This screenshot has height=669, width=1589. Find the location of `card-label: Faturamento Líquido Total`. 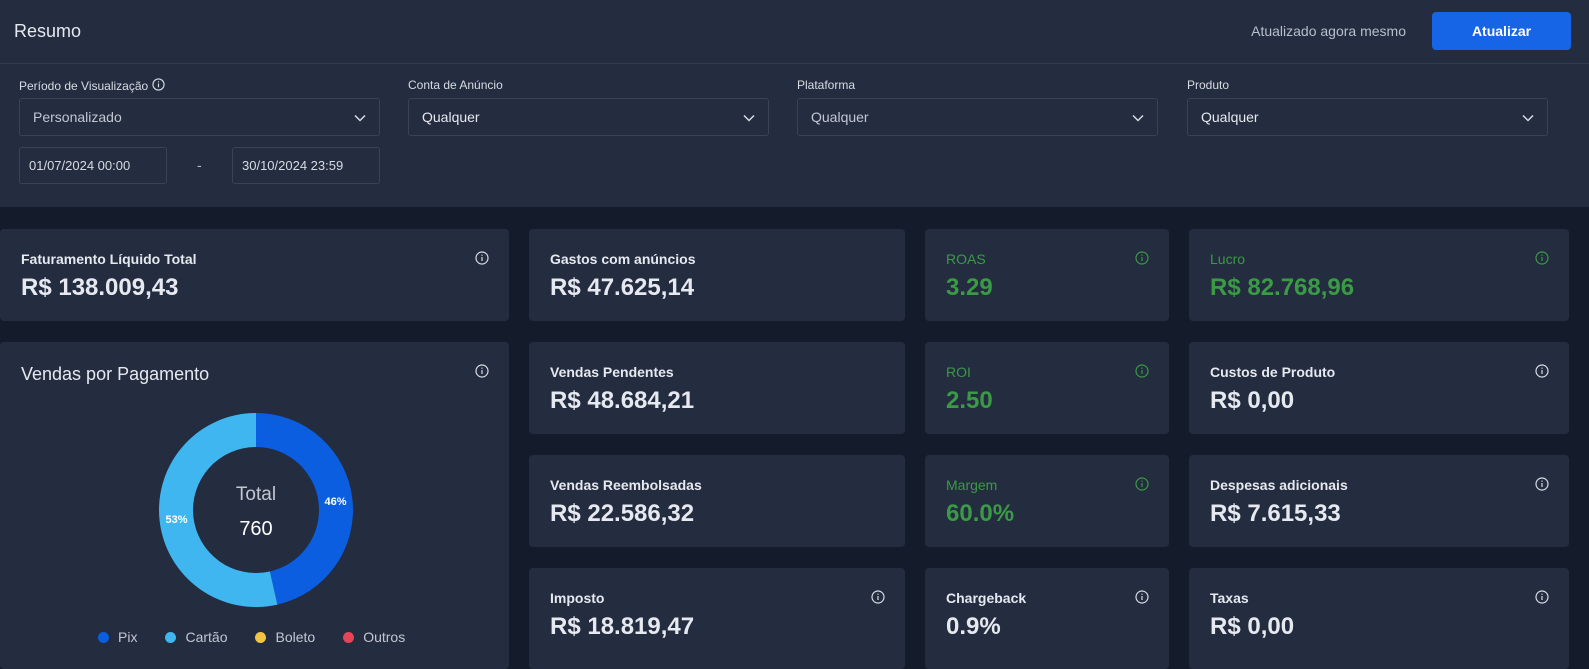

card-label: Faturamento Líquido Total is located at coordinates (109, 259).